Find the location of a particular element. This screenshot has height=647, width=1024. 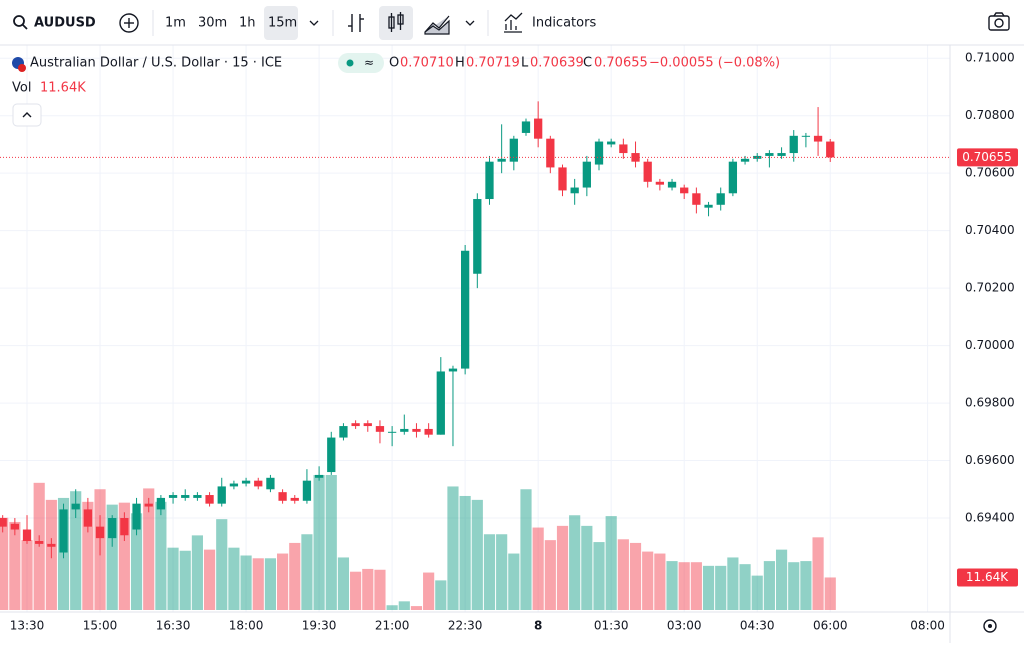

interval: 1h is located at coordinates (247, 23).